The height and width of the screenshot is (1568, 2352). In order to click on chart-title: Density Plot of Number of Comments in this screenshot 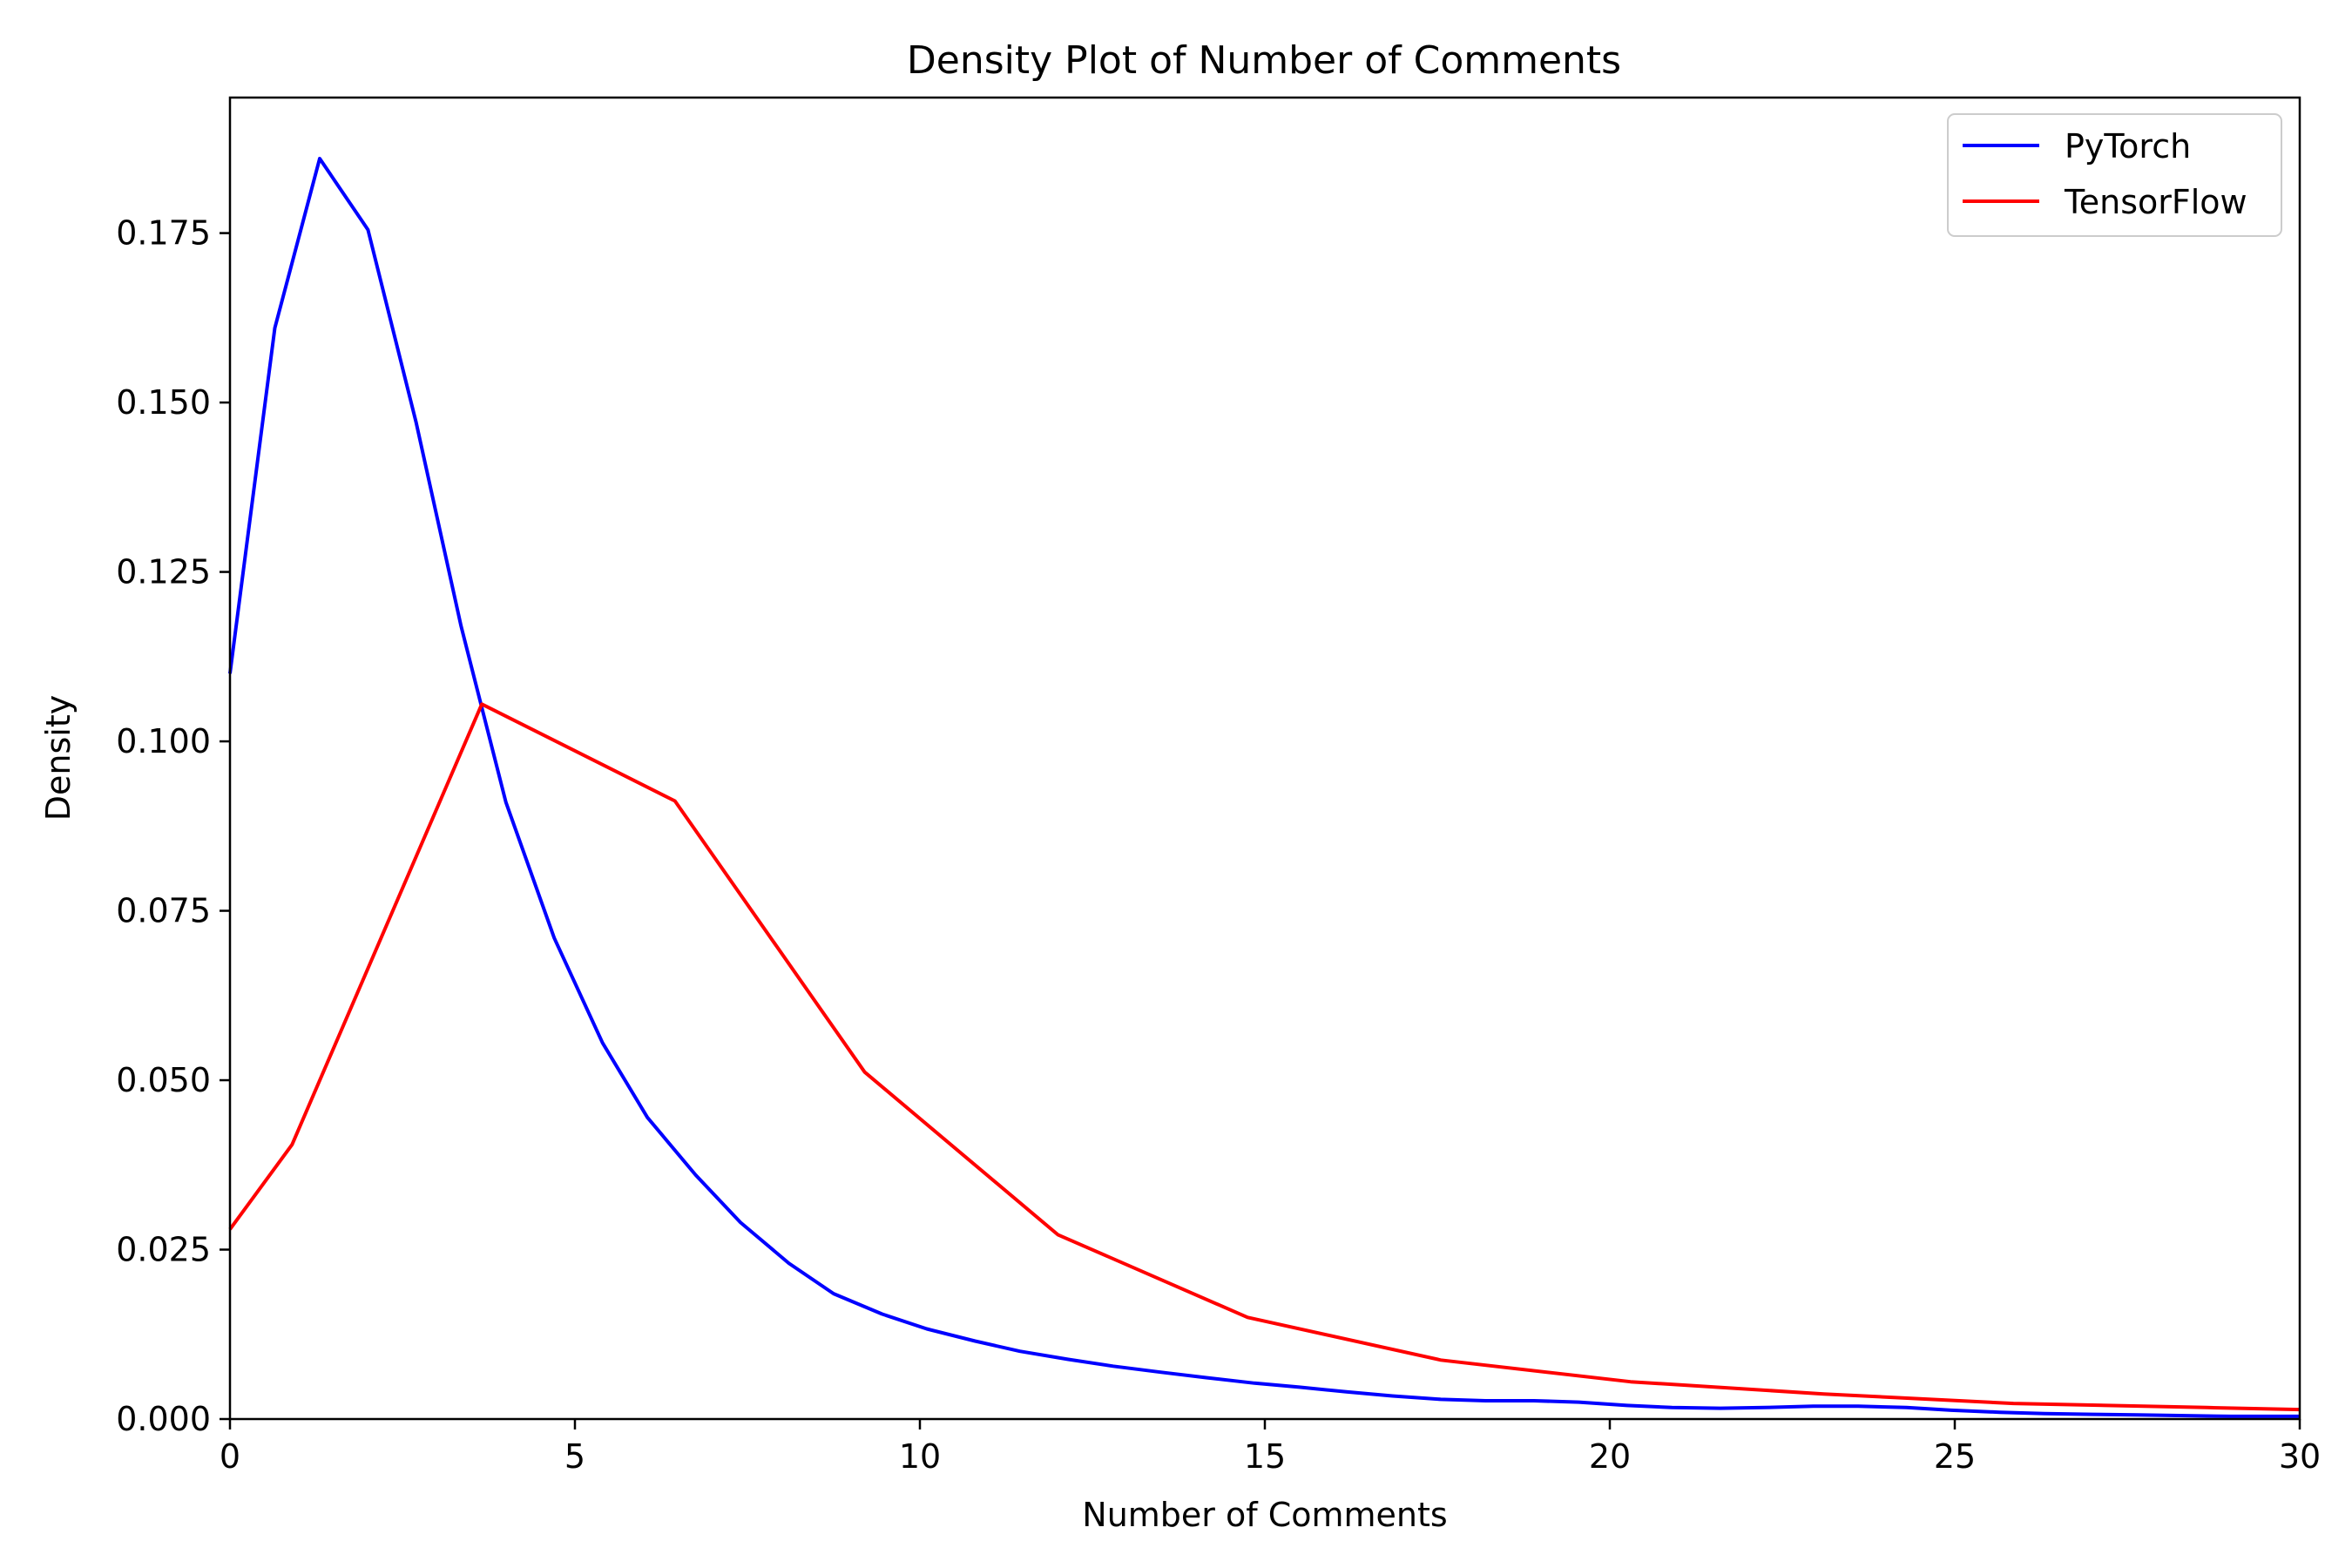, I will do `click(1264, 61)`.